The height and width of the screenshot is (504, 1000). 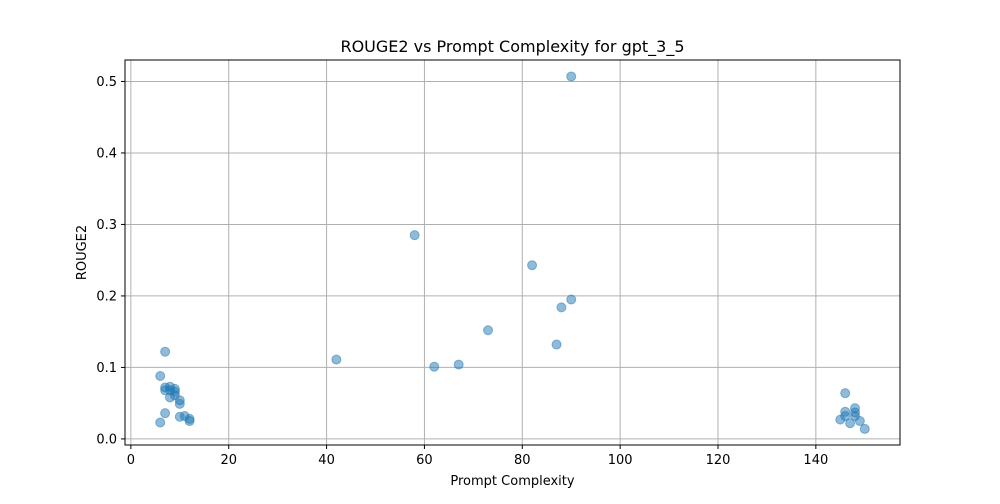 What do you see at coordinates (228, 460) in the screenshot?
I see `x-tick-label: 20` at bounding box center [228, 460].